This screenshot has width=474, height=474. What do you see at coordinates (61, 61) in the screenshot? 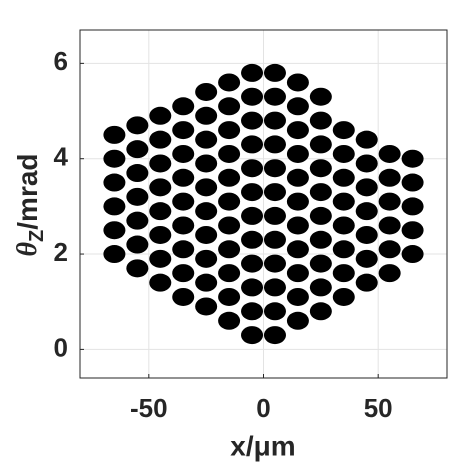
I see `y-tick-label: 6` at bounding box center [61, 61].